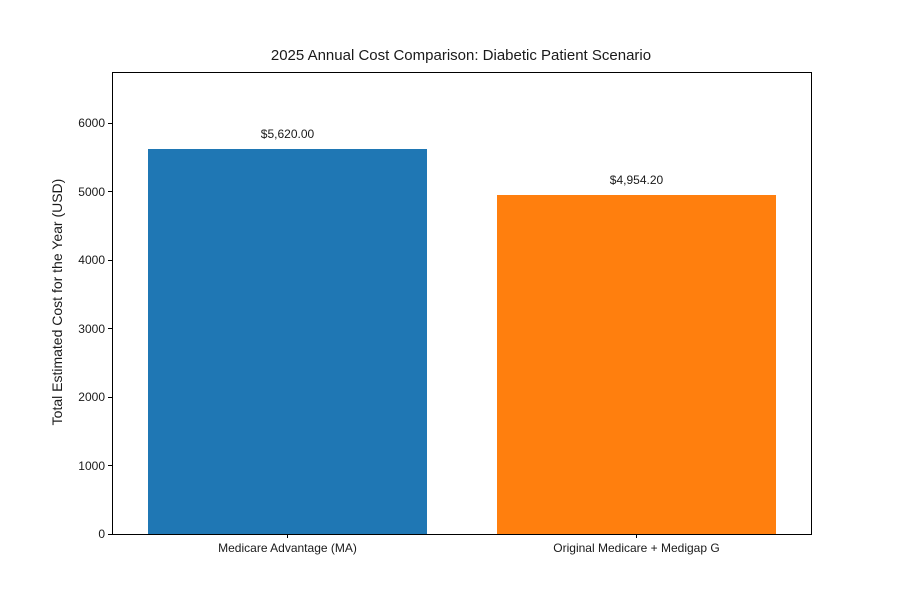 The width and height of the screenshot is (900, 600). What do you see at coordinates (101, 534) in the screenshot?
I see `y-tick-label: 0` at bounding box center [101, 534].